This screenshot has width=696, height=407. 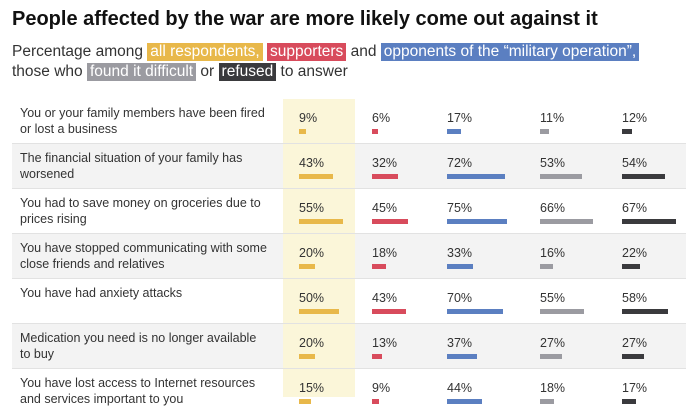 I want to click on value-cell-difficult: 66%, so click(x=566, y=215).